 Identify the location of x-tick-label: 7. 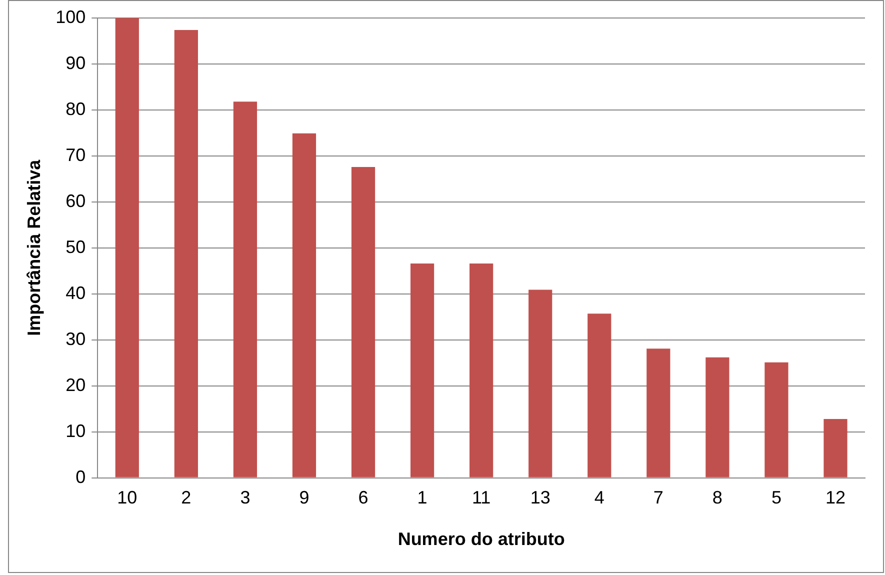
(658, 498).